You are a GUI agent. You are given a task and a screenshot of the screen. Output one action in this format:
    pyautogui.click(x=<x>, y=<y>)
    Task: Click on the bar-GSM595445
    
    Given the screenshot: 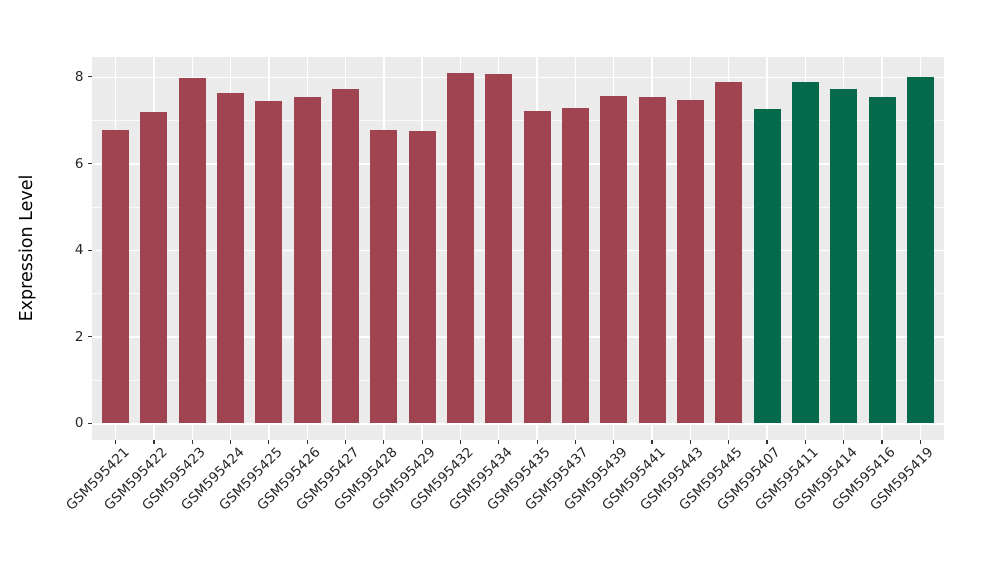 What is the action you would take?
    pyautogui.click(x=729, y=252)
    